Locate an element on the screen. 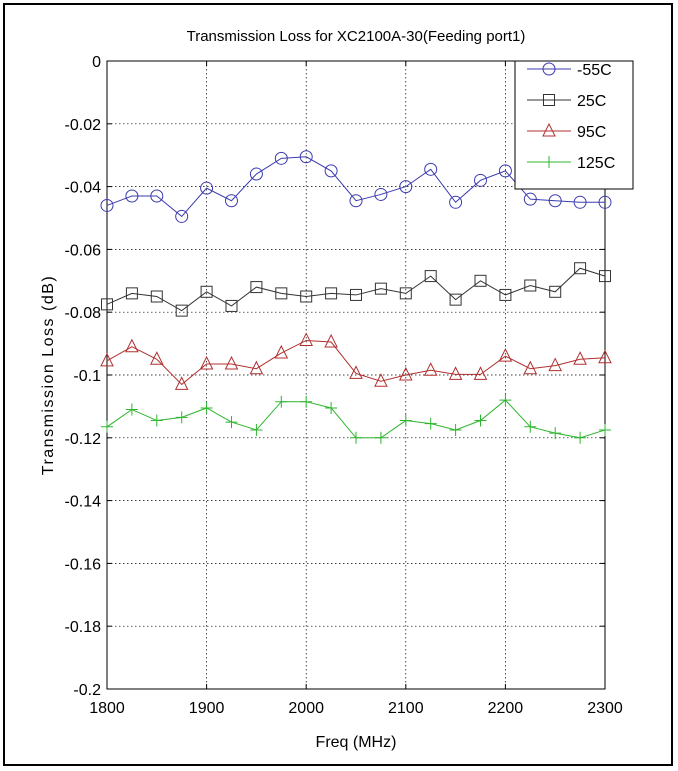 Image resolution: width=678 pixels, height=771 pixels. y-tick-label: -0.2 is located at coordinates (87, 690).